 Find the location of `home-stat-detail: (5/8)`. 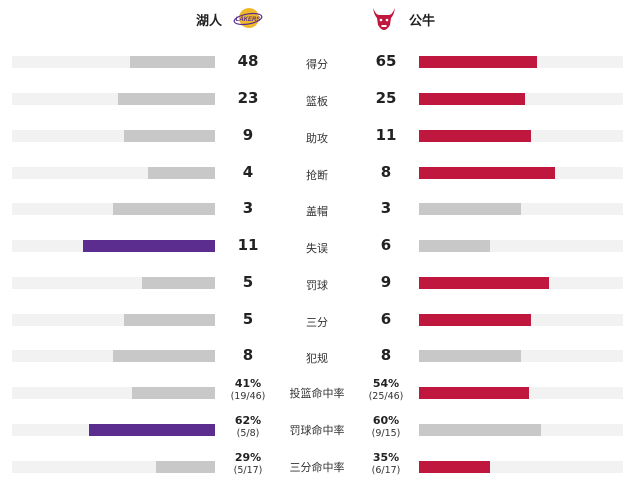

home-stat-detail: (5/8) is located at coordinates (248, 433).